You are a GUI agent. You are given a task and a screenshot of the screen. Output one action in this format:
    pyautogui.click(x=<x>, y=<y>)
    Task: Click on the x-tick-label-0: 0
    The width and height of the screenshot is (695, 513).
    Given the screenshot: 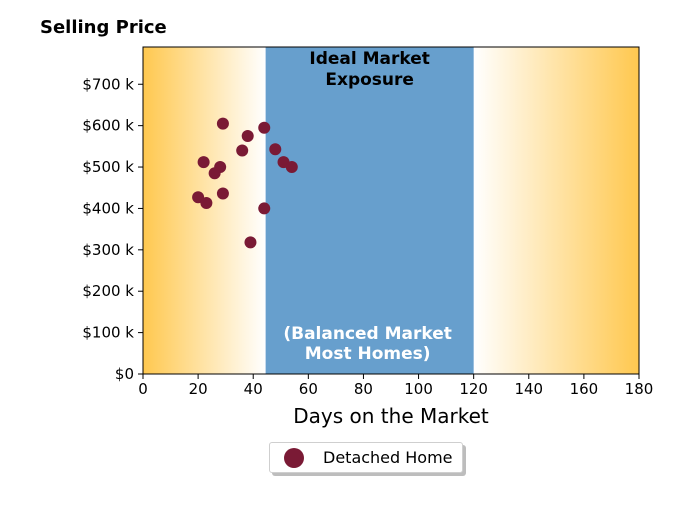 What is the action you would take?
    pyautogui.click(x=143, y=389)
    